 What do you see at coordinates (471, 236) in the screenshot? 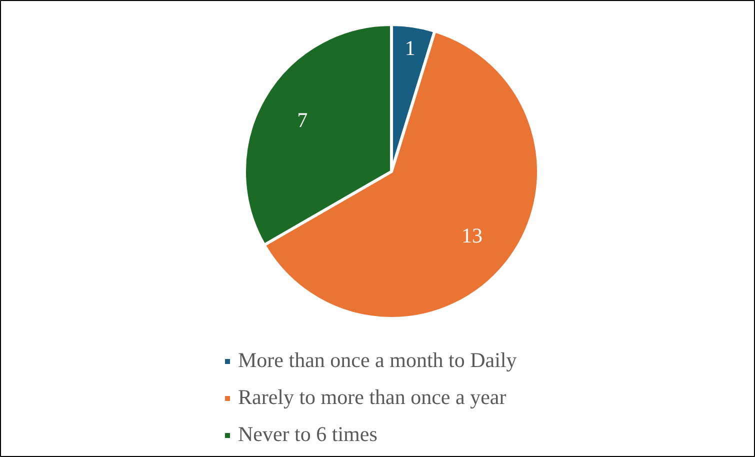
I see `data-label: 13` at bounding box center [471, 236].